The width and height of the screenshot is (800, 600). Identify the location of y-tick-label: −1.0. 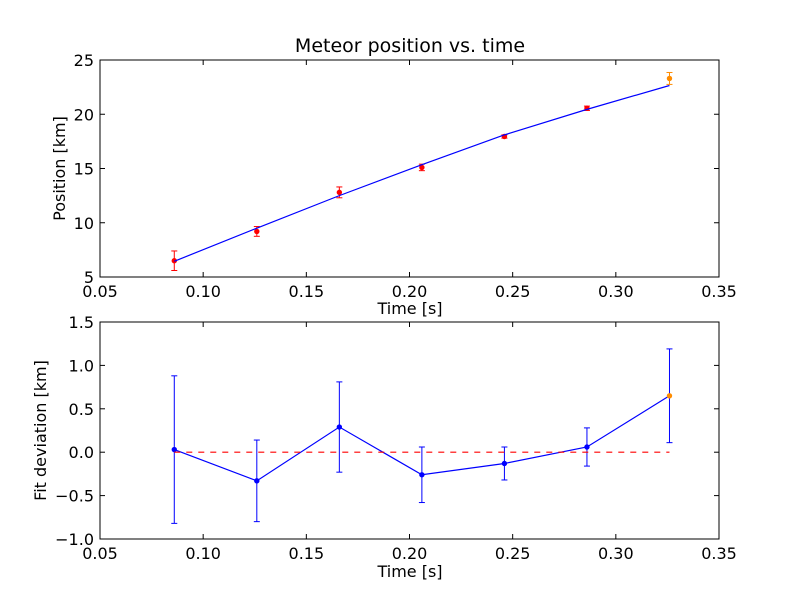
(74, 539).